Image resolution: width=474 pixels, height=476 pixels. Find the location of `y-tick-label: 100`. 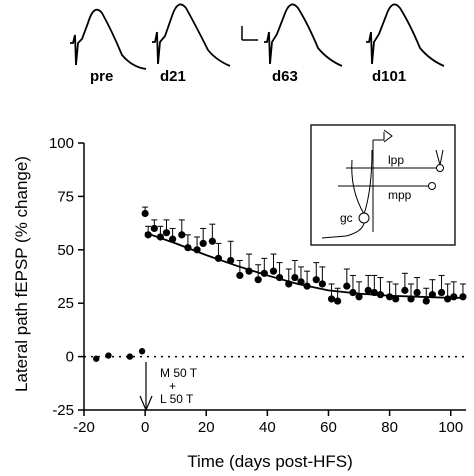

y-tick-label: 100 is located at coordinates (61, 143).